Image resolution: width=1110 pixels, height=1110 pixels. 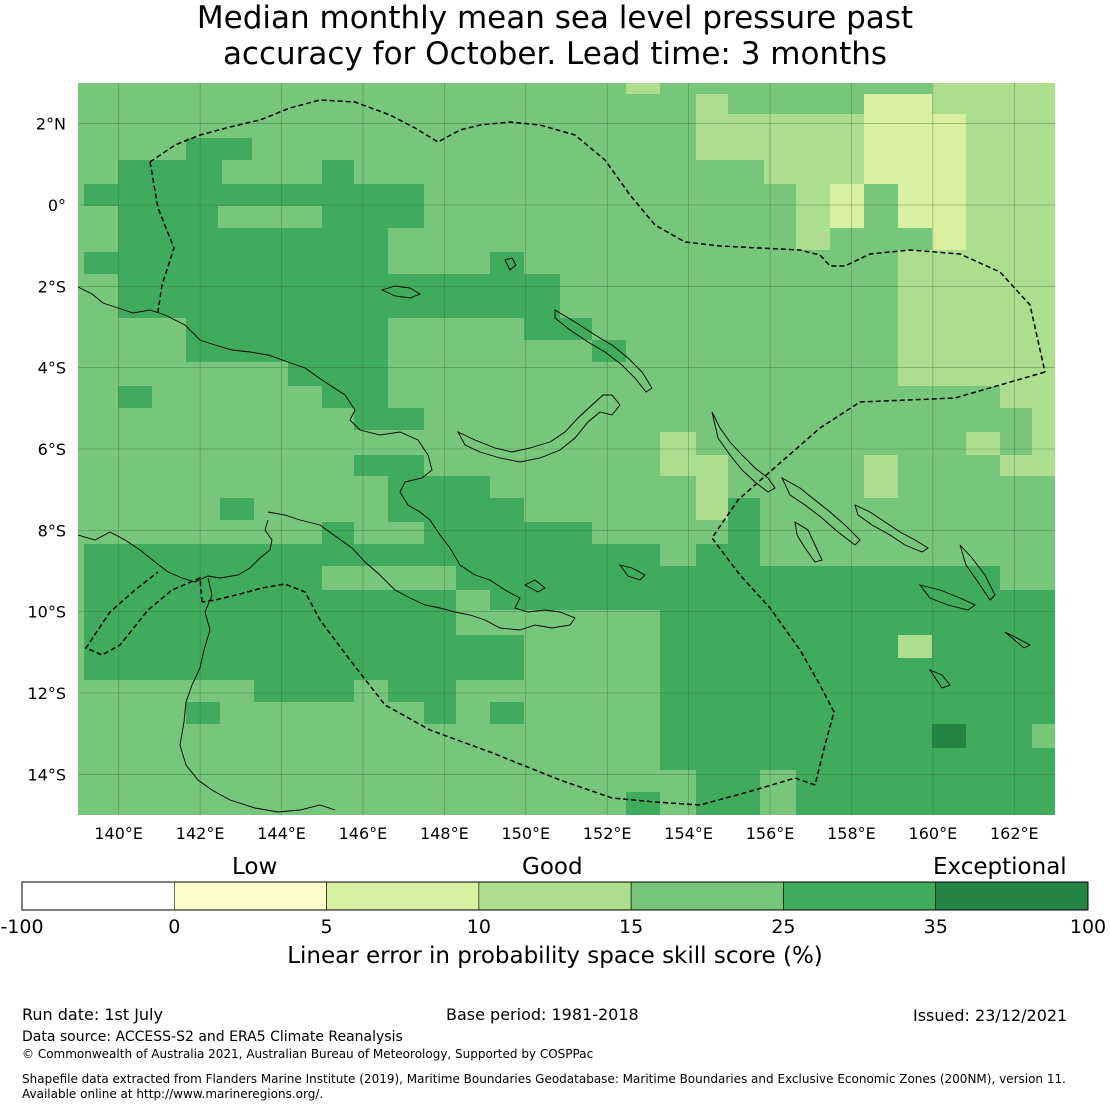 What do you see at coordinates (743, 452) in the screenshot?
I see `coastline-bougainville` at bounding box center [743, 452].